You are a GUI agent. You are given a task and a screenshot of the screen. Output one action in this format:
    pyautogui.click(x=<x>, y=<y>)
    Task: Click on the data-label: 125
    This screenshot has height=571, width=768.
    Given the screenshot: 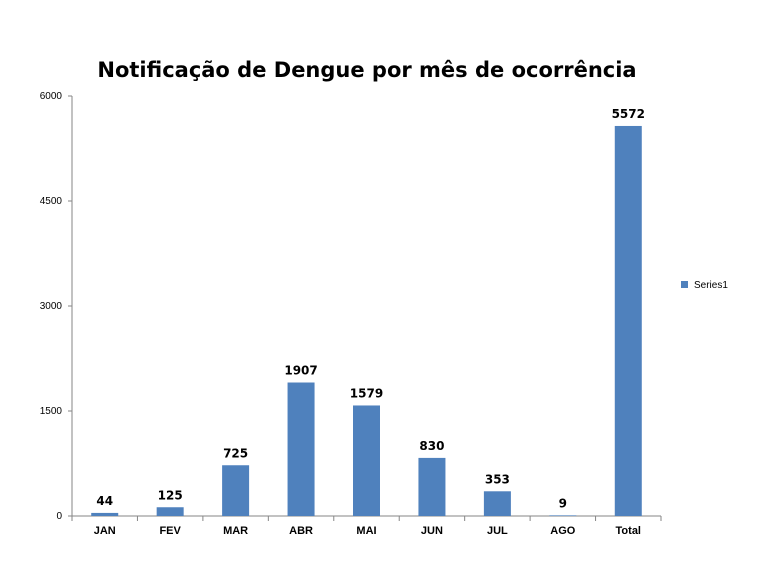 What is the action you would take?
    pyautogui.click(x=170, y=495)
    